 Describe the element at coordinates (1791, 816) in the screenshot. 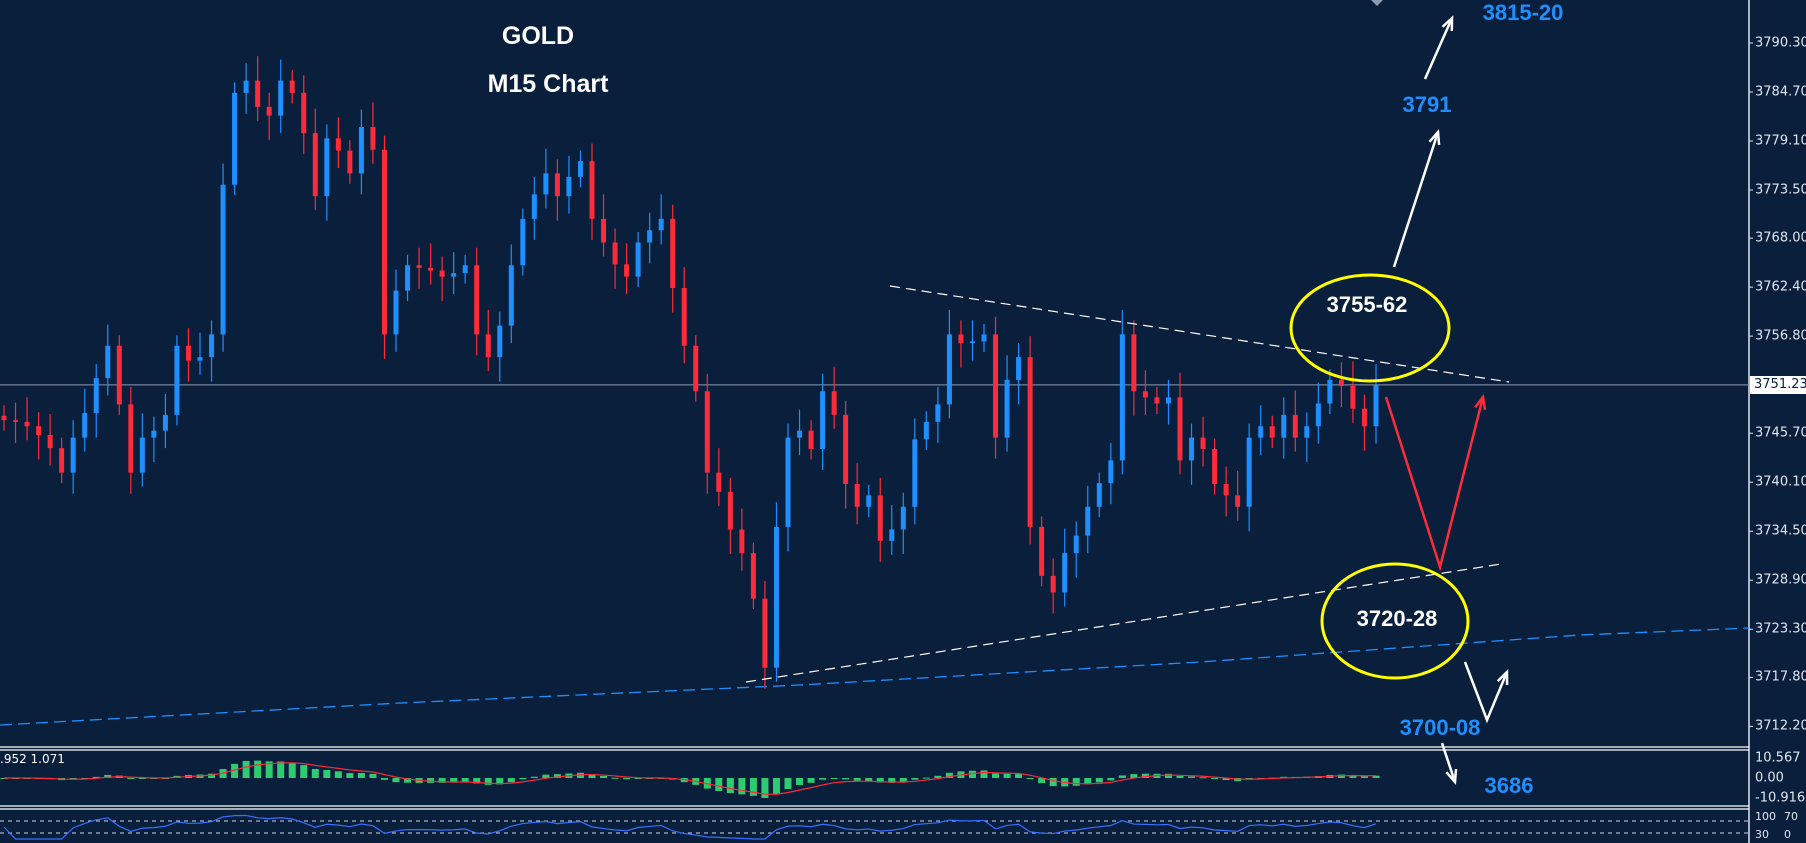

I see `rsi-tick-70: 70` at that location.